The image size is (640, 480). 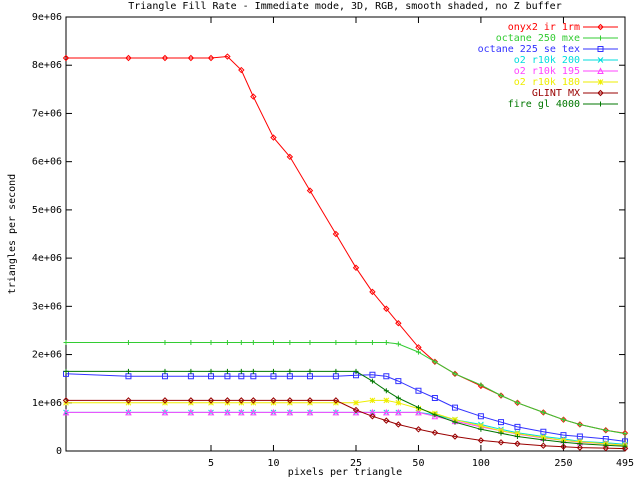 What do you see at coordinates (538, 38) in the screenshot?
I see `legend-label: octane 250 mxe` at bounding box center [538, 38].